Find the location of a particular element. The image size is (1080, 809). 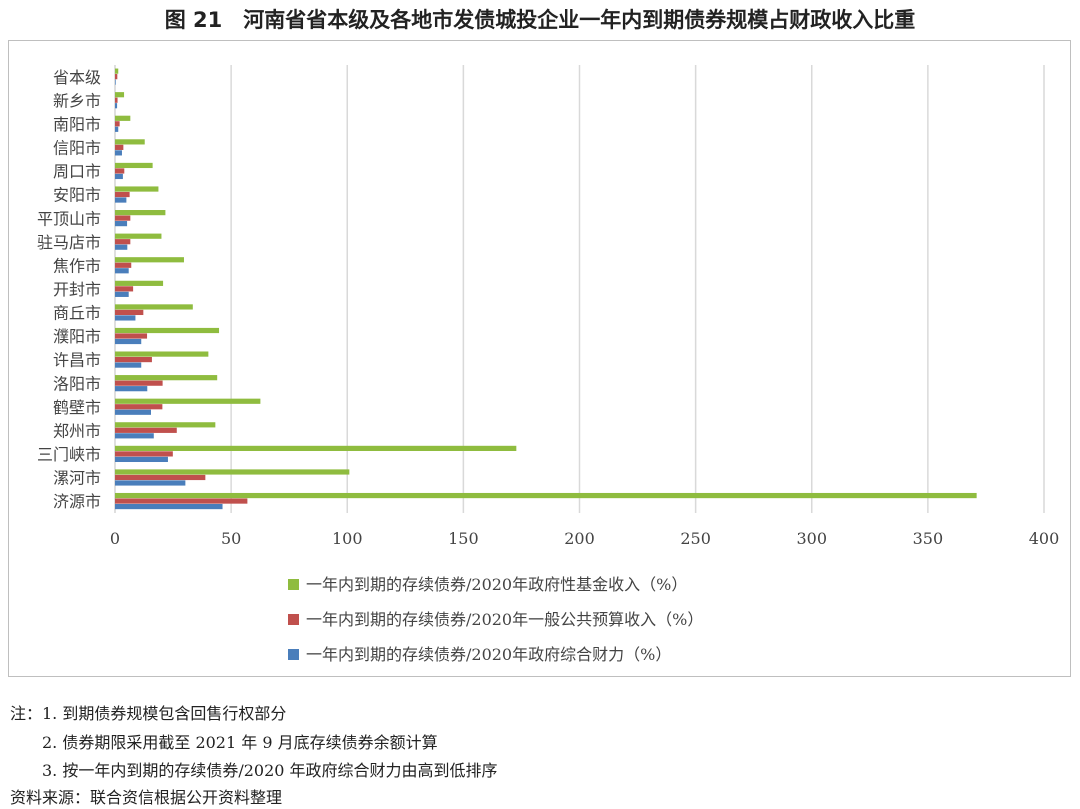

bar-开封市-series-3 is located at coordinates (122, 294).